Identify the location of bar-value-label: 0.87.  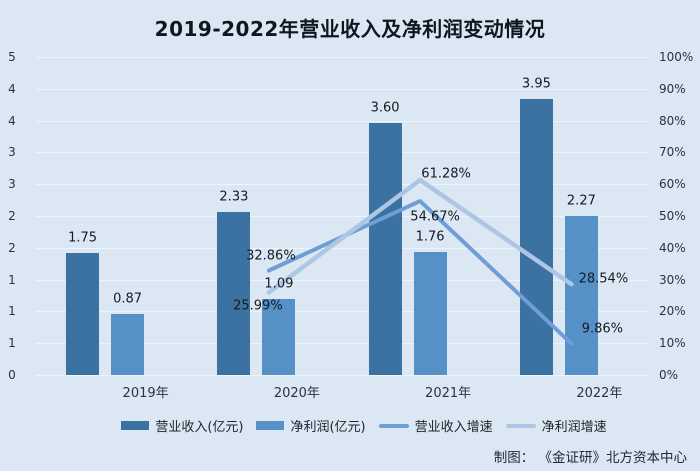
(128, 299).